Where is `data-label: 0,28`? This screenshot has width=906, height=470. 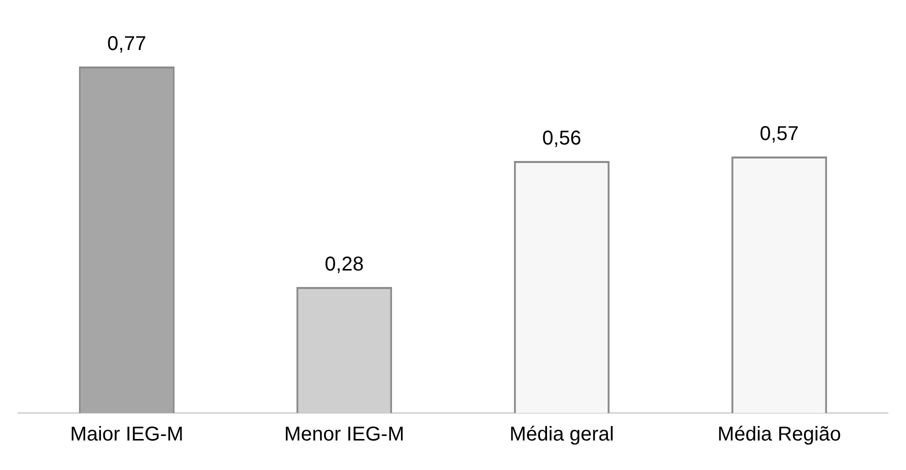 data-label: 0,28 is located at coordinates (344, 265).